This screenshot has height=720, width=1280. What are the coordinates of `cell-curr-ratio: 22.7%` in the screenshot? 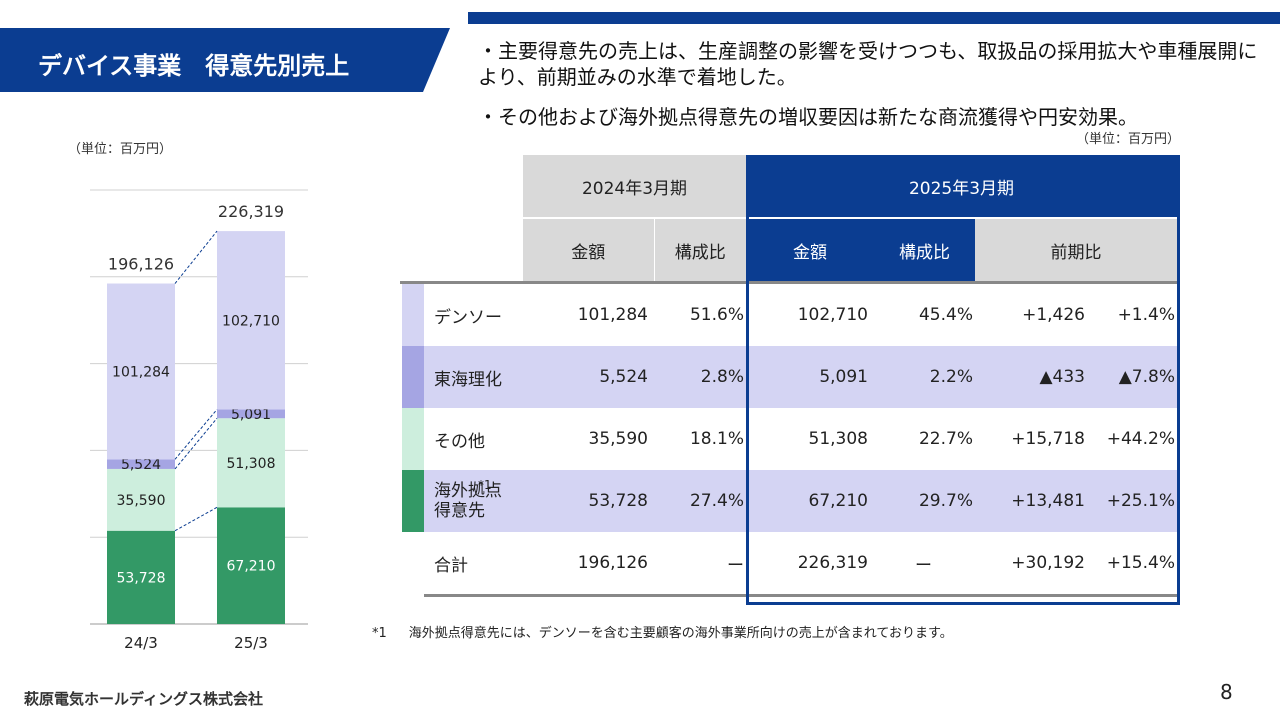 It's located at (945, 439).